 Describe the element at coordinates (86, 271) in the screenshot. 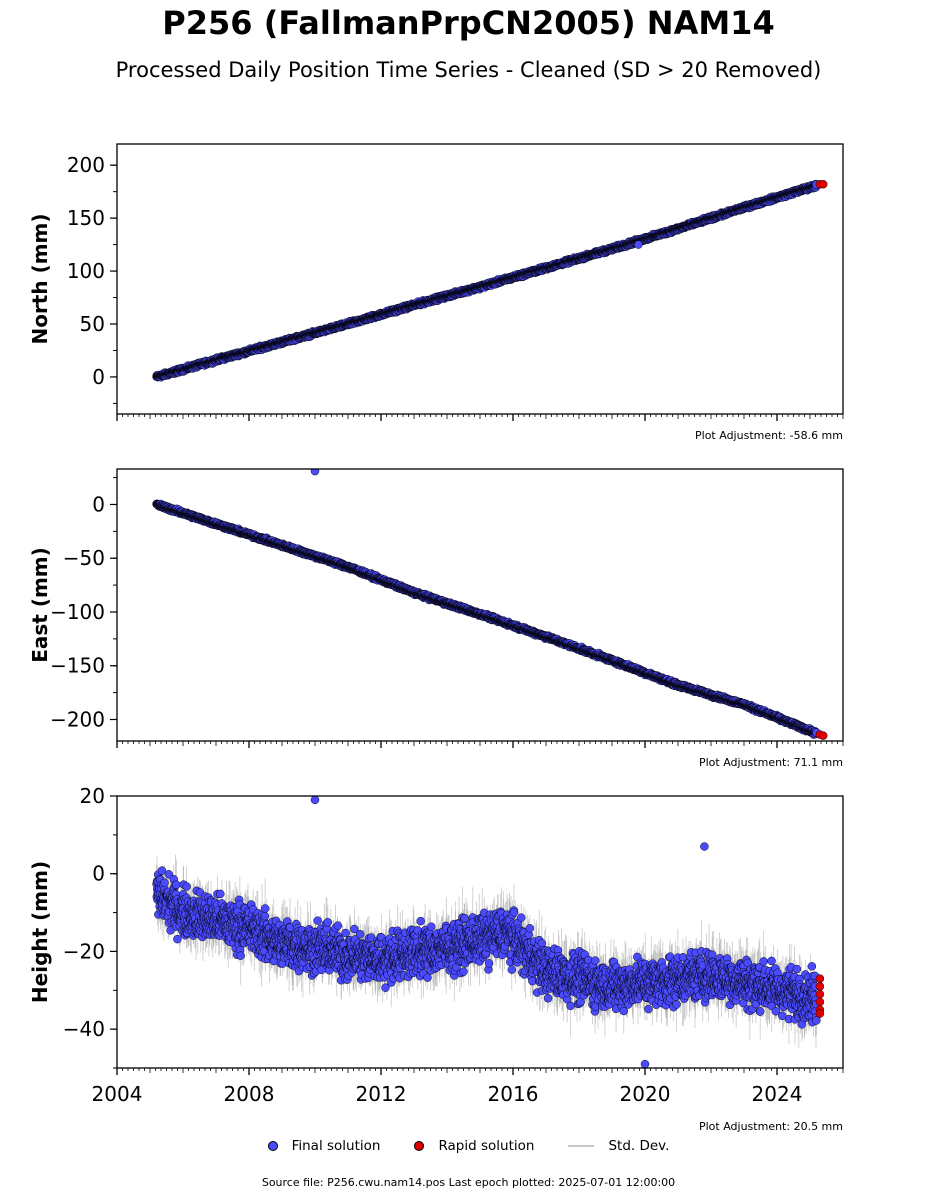

I see `y-tick-label: 100` at that location.